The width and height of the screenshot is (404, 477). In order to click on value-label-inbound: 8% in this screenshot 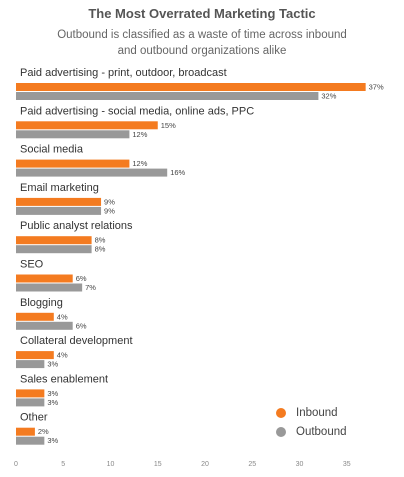, I will do `click(100, 240)`.